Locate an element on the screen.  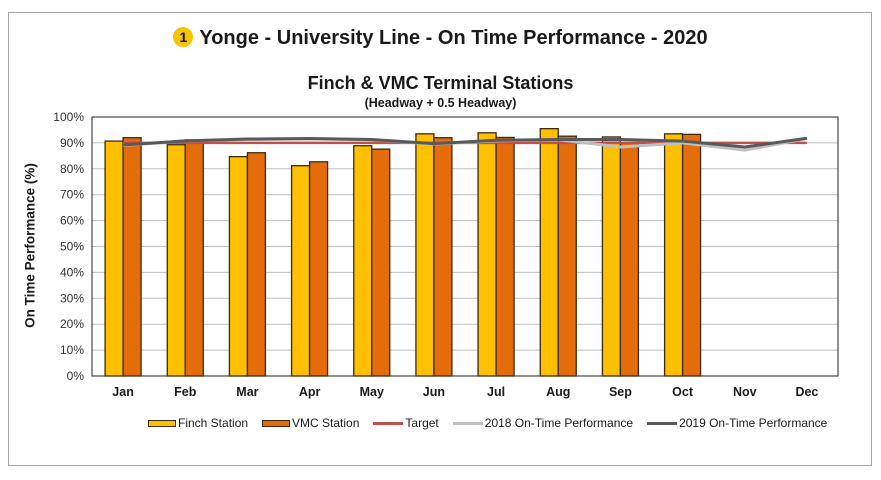
y-tick-label: 60% is located at coordinates (72, 221).